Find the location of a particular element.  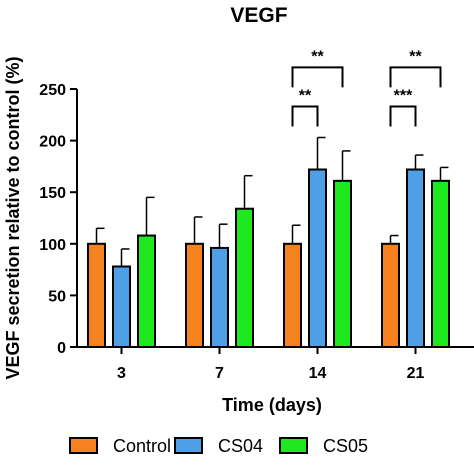

legend-label-control: Control is located at coordinates (142, 446).